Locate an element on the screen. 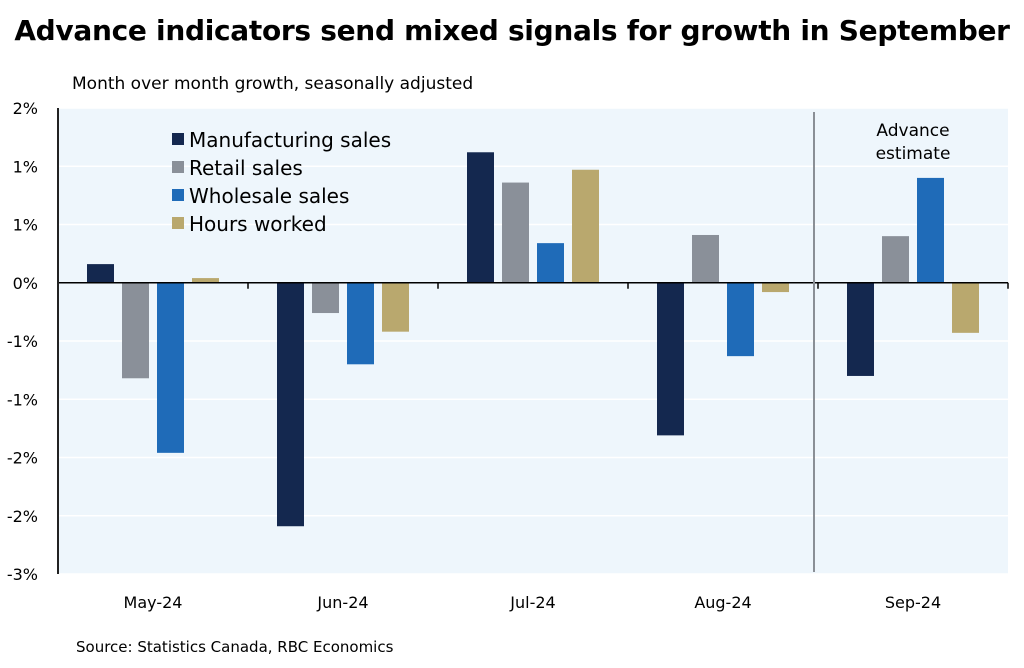  legend-label: Retail sales is located at coordinates (246, 168).